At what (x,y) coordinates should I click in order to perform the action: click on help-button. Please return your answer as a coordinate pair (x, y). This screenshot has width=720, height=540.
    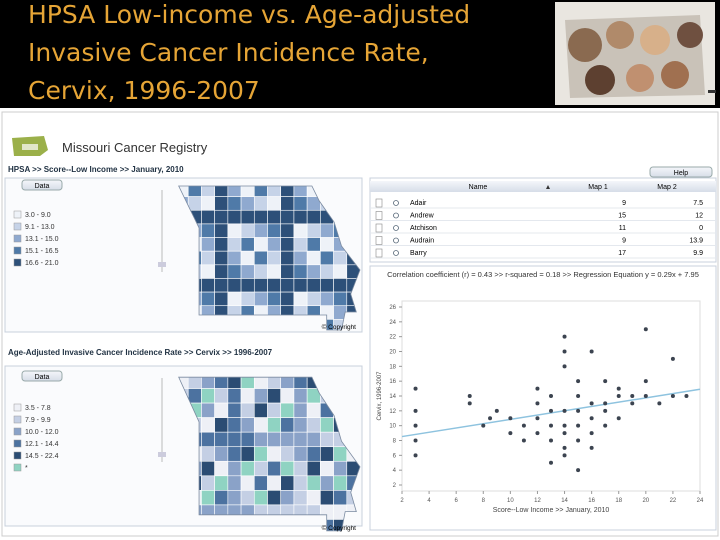
    Looking at the image, I should click on (681, 172).